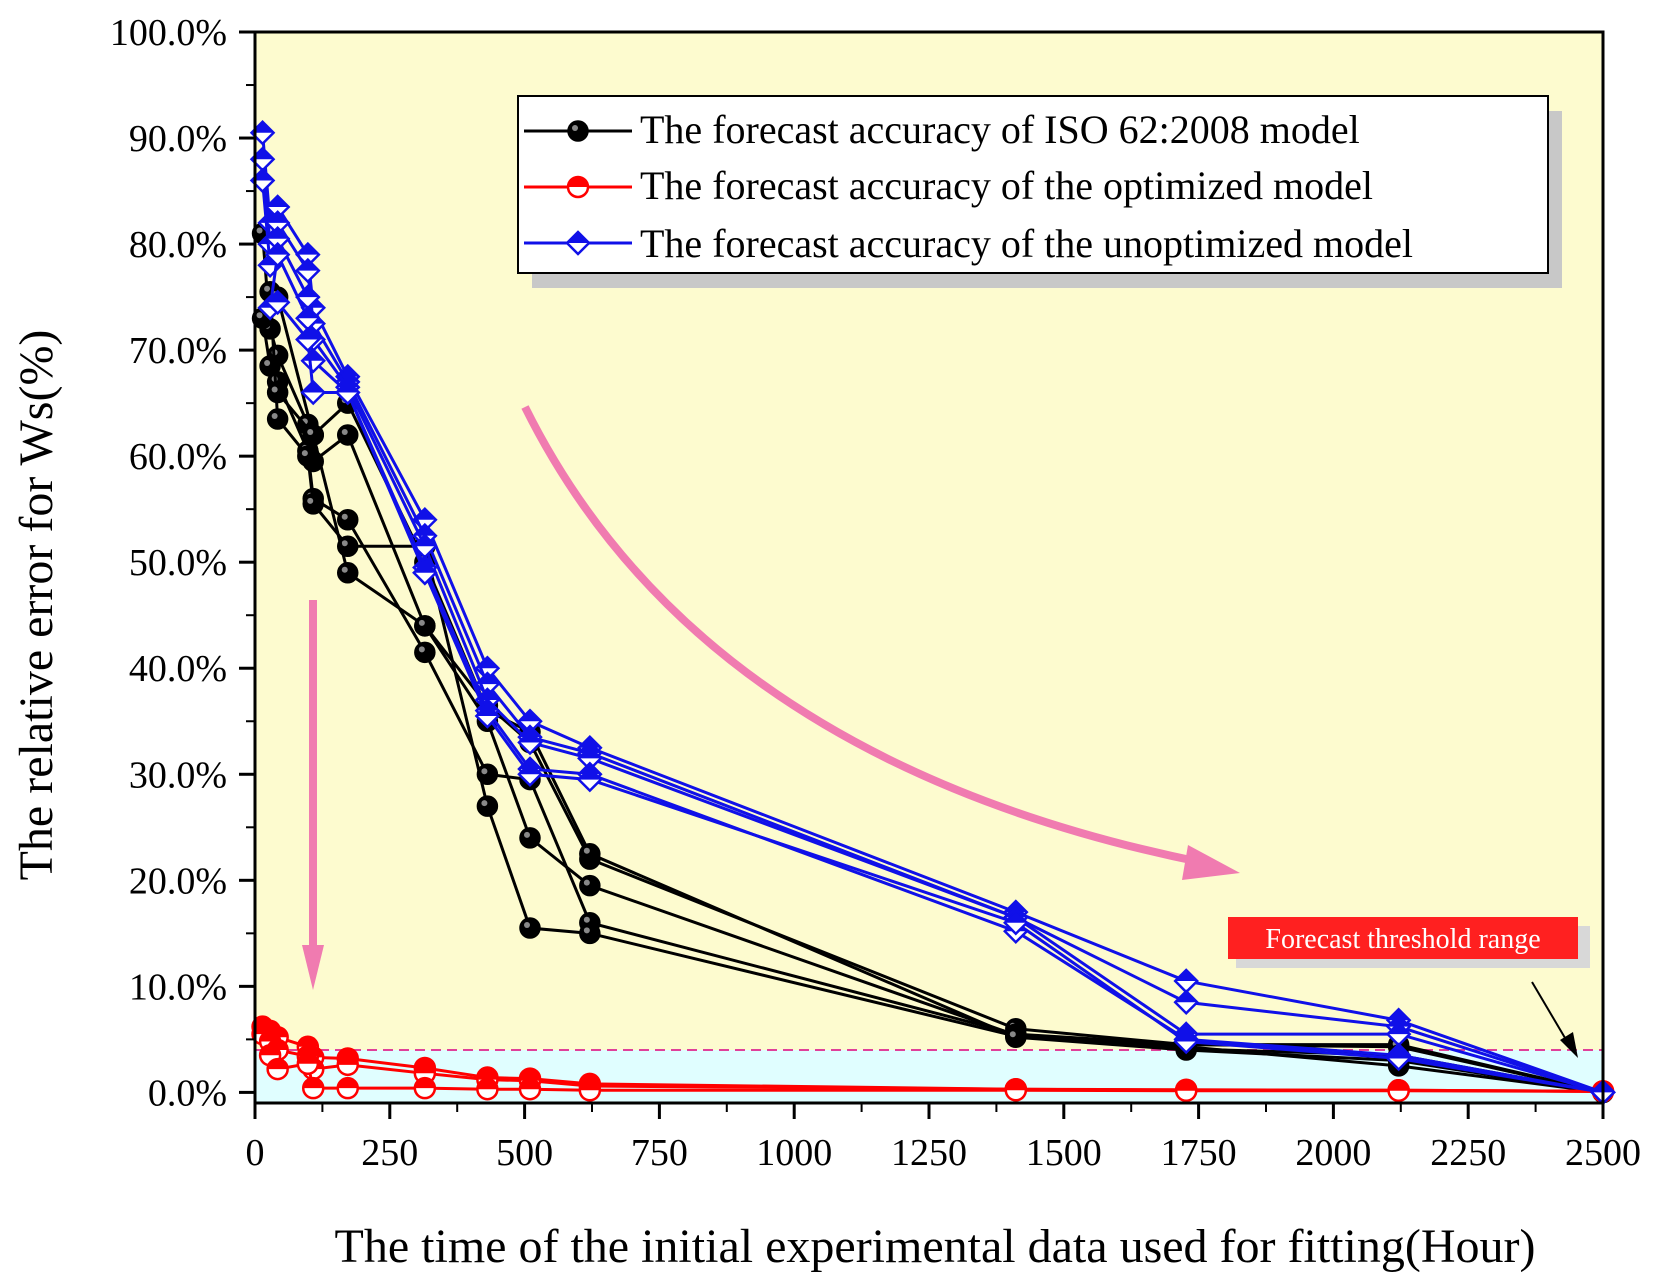  I want to click on legend-box, so click(1033, 184).